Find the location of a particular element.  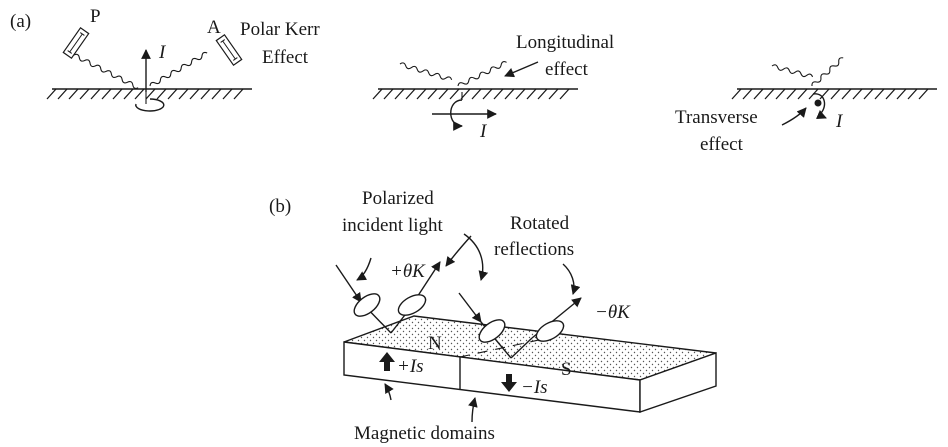

domain-wall-top is located at coordinates (504, 347).